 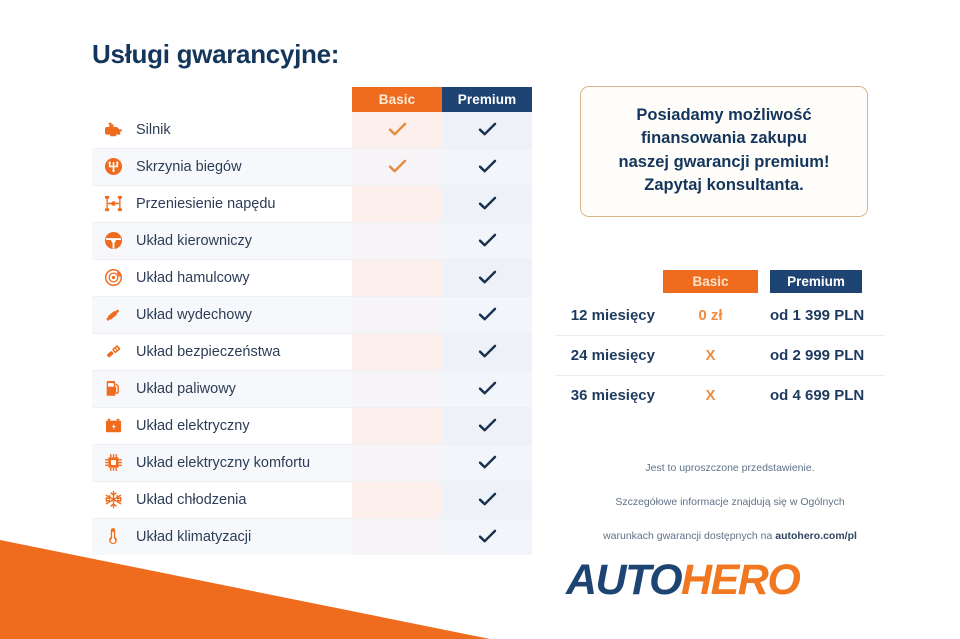 What do you see at coordinates (245, 589) in the screenshot?
I see `orange-corner-wedge` at bounding box center [245, 589].